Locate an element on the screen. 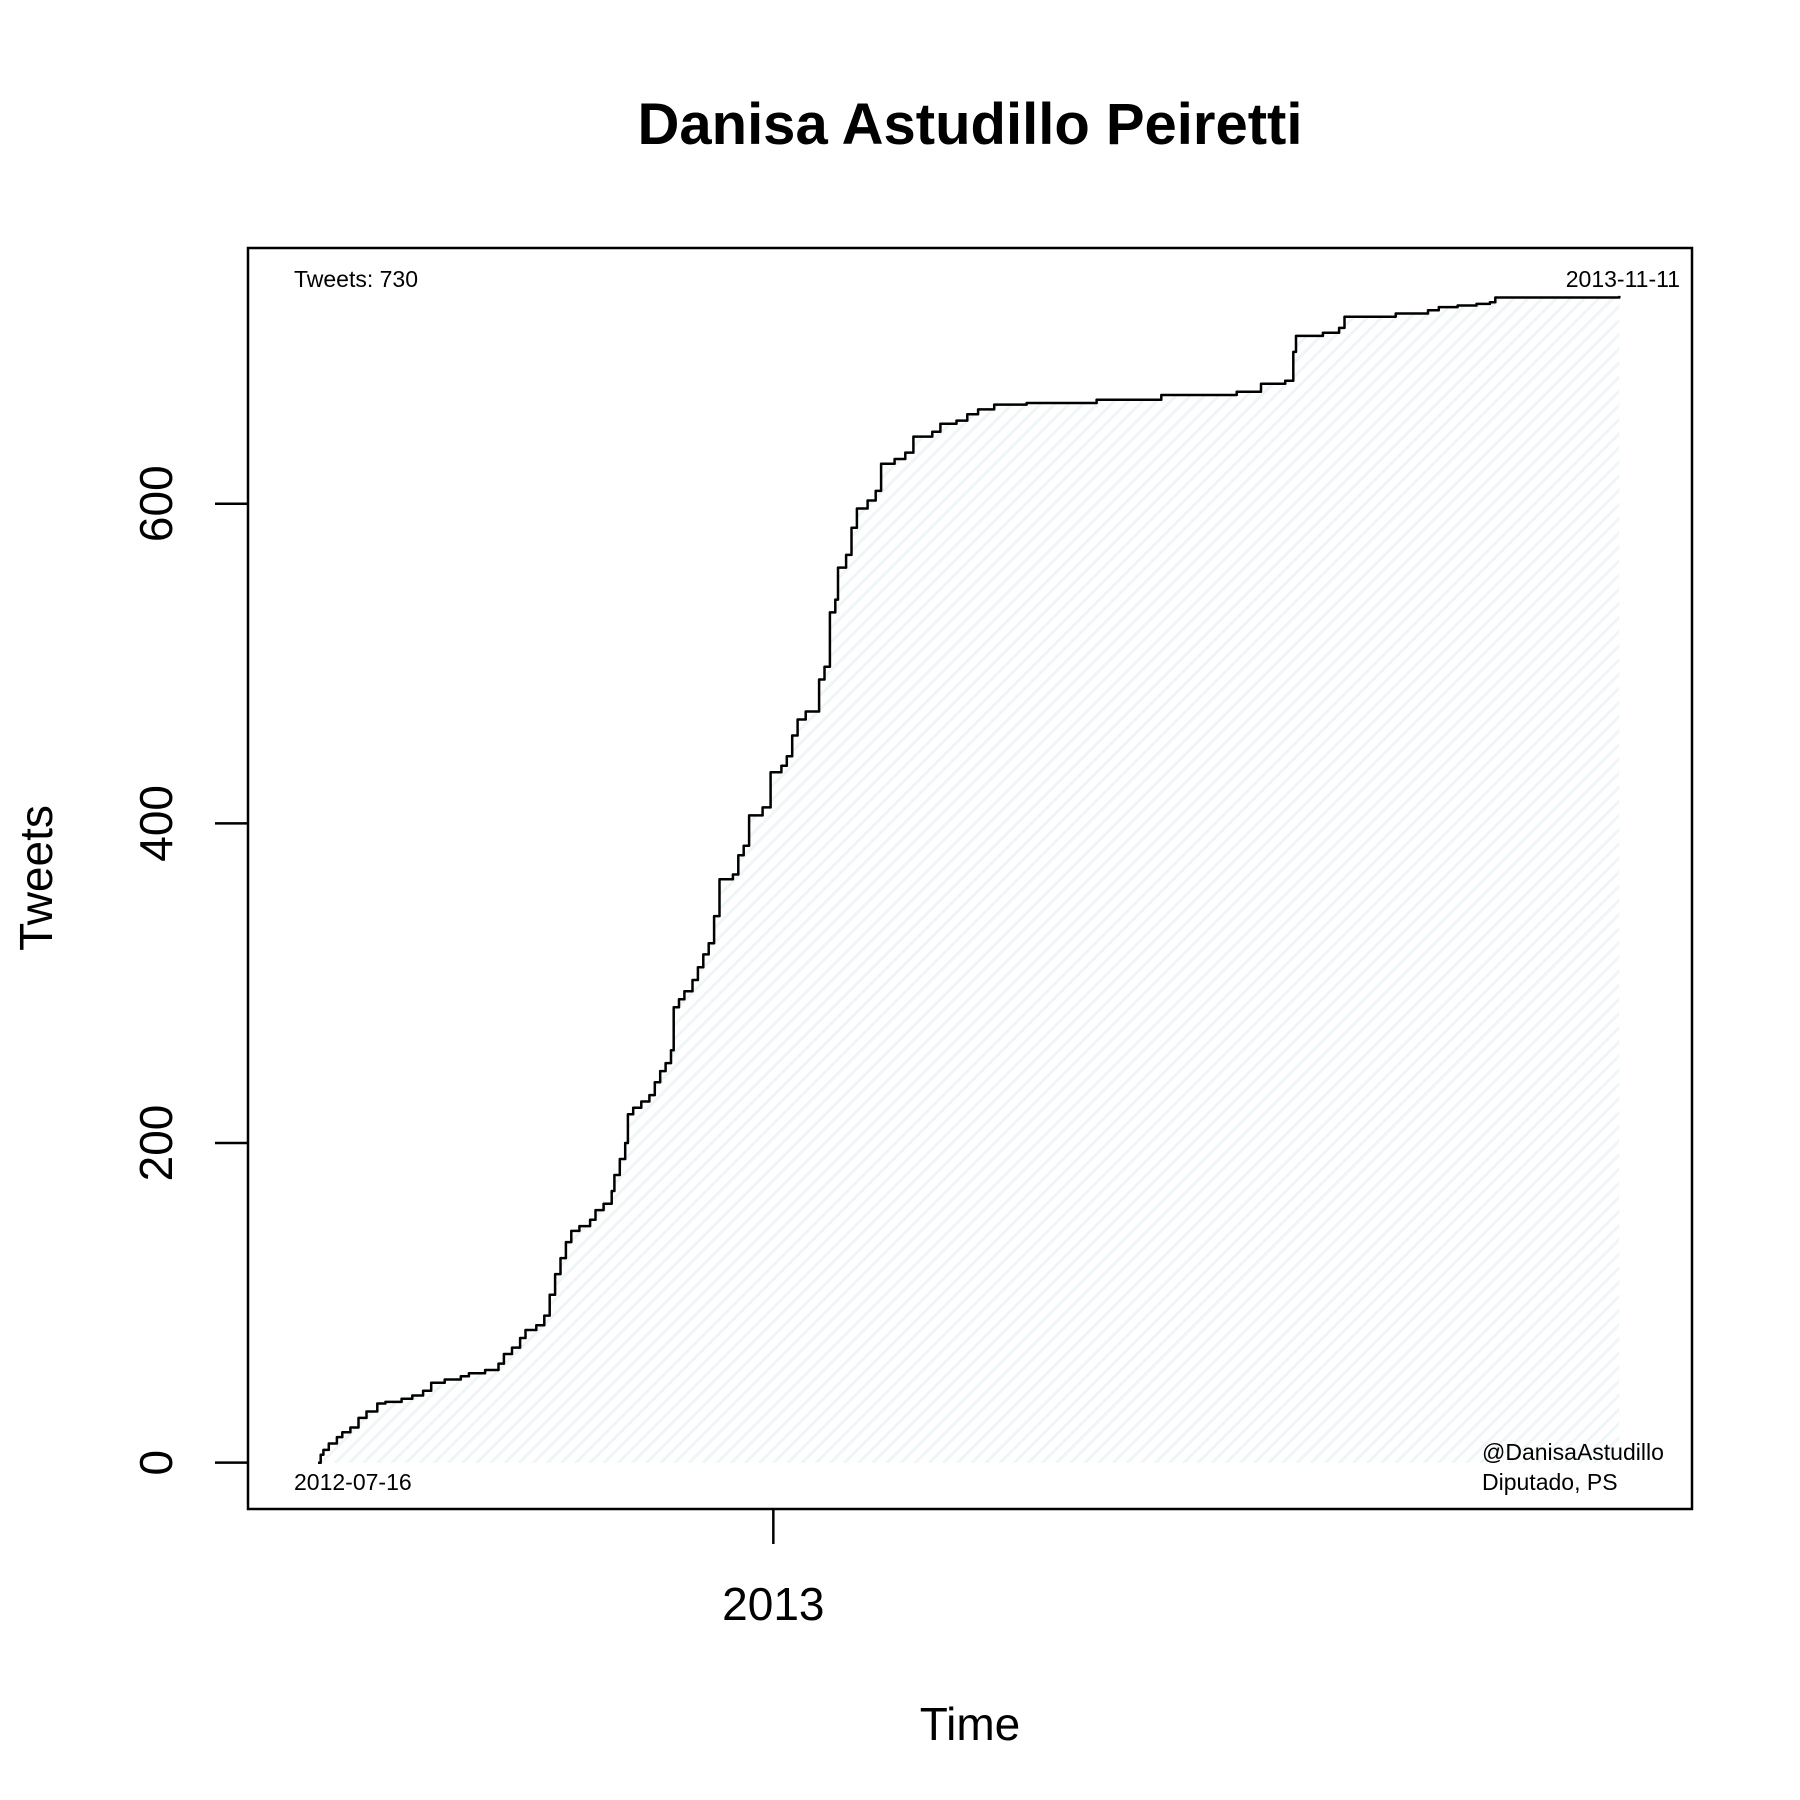 The image size is (1800, 1800). y-axis: 0 200 400 600 is located at coordinates (189, 970).